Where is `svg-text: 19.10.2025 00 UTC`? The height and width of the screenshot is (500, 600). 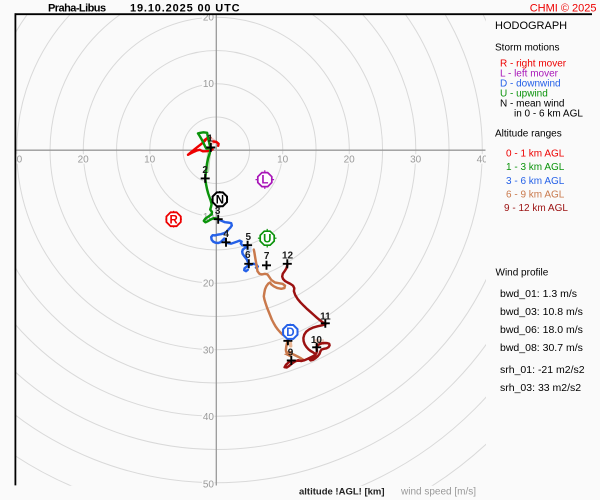
svg-text: 19.10.2025 00 UTC is located at coordinates (185, 8).